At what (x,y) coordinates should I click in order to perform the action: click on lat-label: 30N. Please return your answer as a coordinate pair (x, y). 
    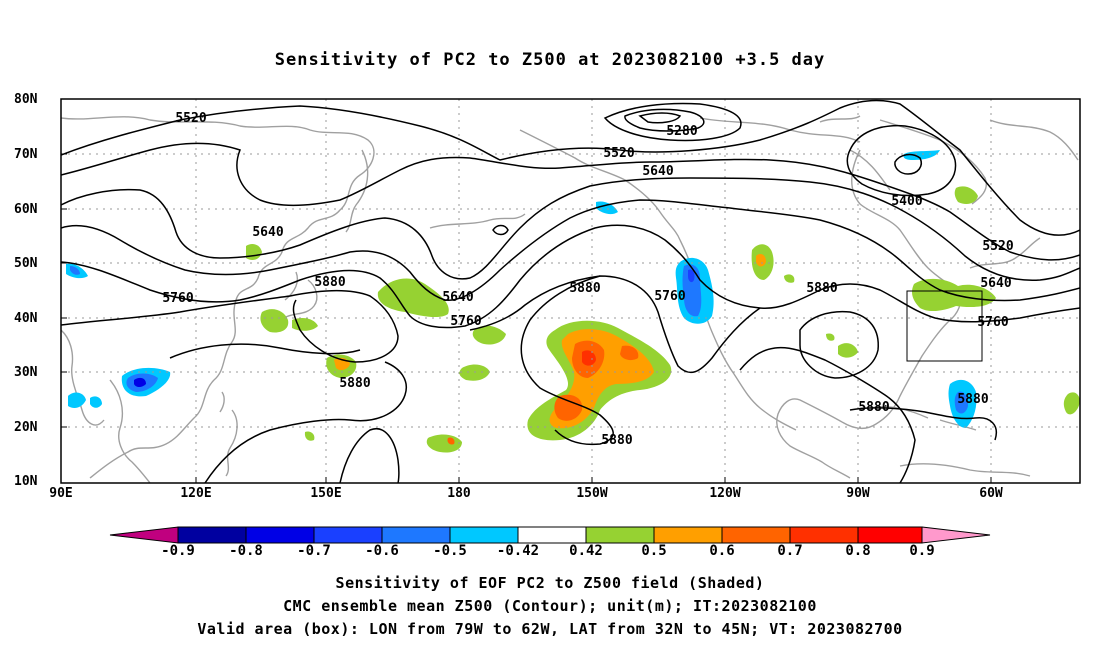
    Looking at the image, I should click on (26, 372).